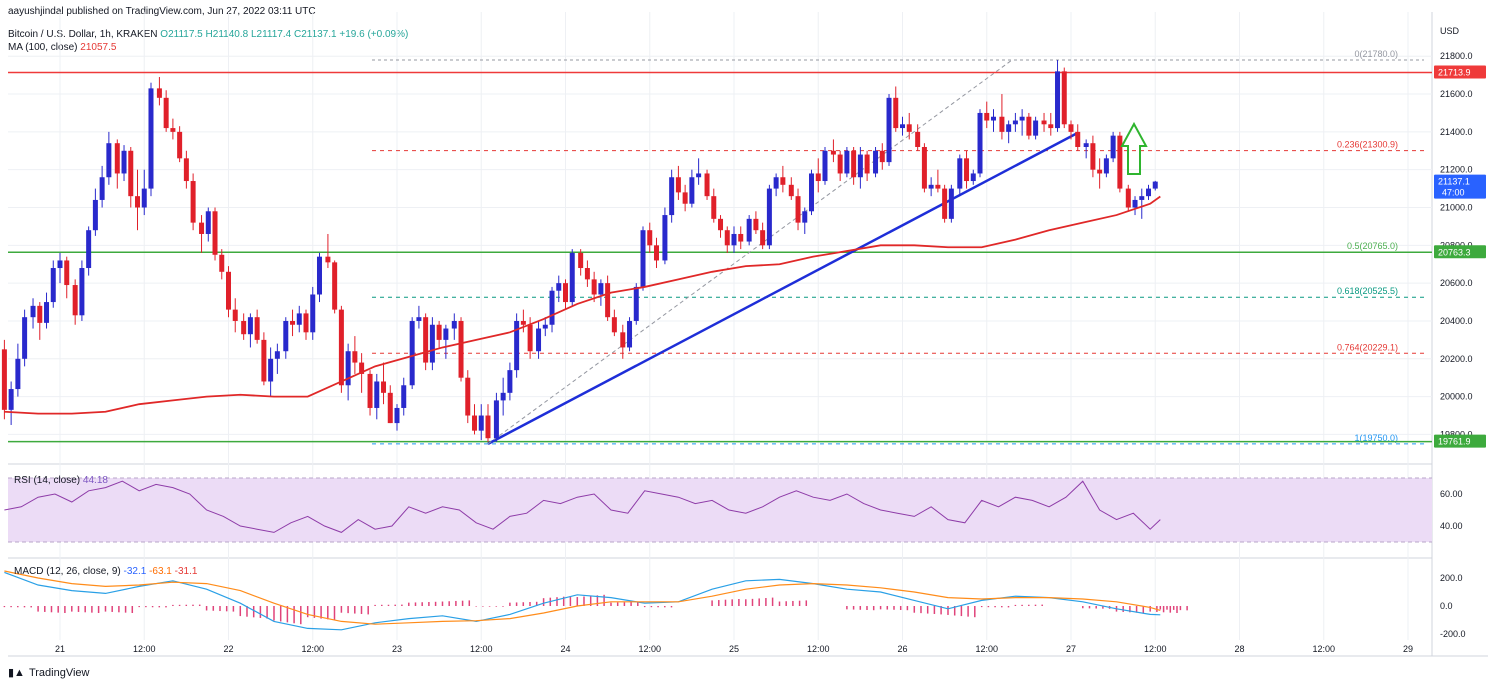 This screenshot has width=1488, height=686. Describe the element at coordinates (61, 480) in the screenshot. I see `rsi-legend: RSI (14, close) 44.18` at that location.